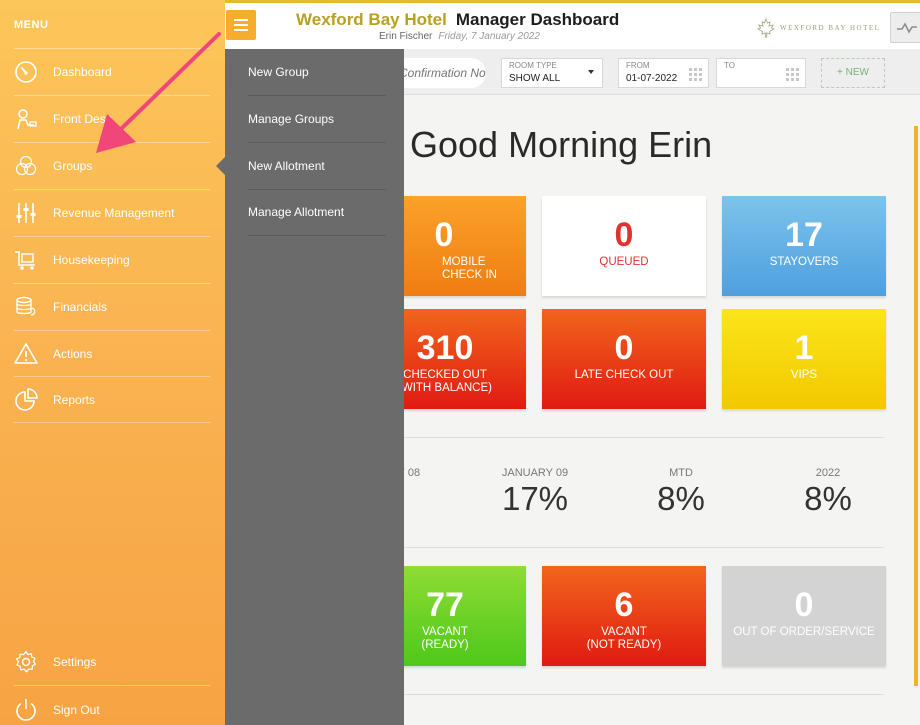 Image resolution: width=920 pixels, height=725 pixels. Describe the element at coordinates (30, 260) in the screenshot. I see `cart-icon` at that location.